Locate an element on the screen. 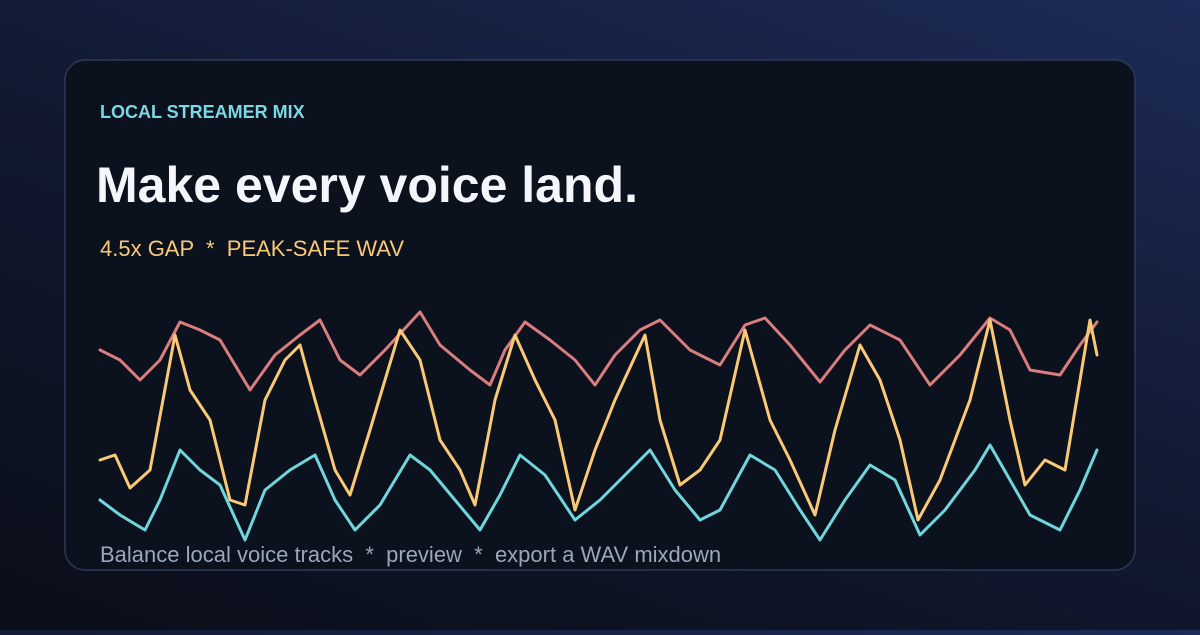 Image resolution: width=1200 pixels, height=635 pixels. waveform-pink is located at coordinates (598, 351).